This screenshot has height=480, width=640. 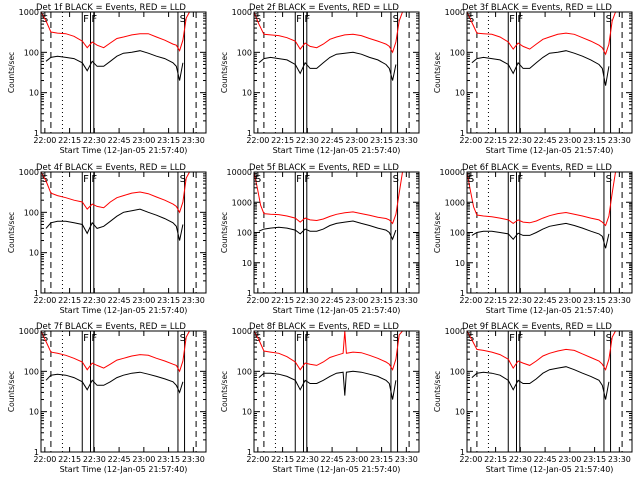 I want to click on chart-title: Det 4f BLACK = Events, RED = LLD, so click(x=111, y=168).